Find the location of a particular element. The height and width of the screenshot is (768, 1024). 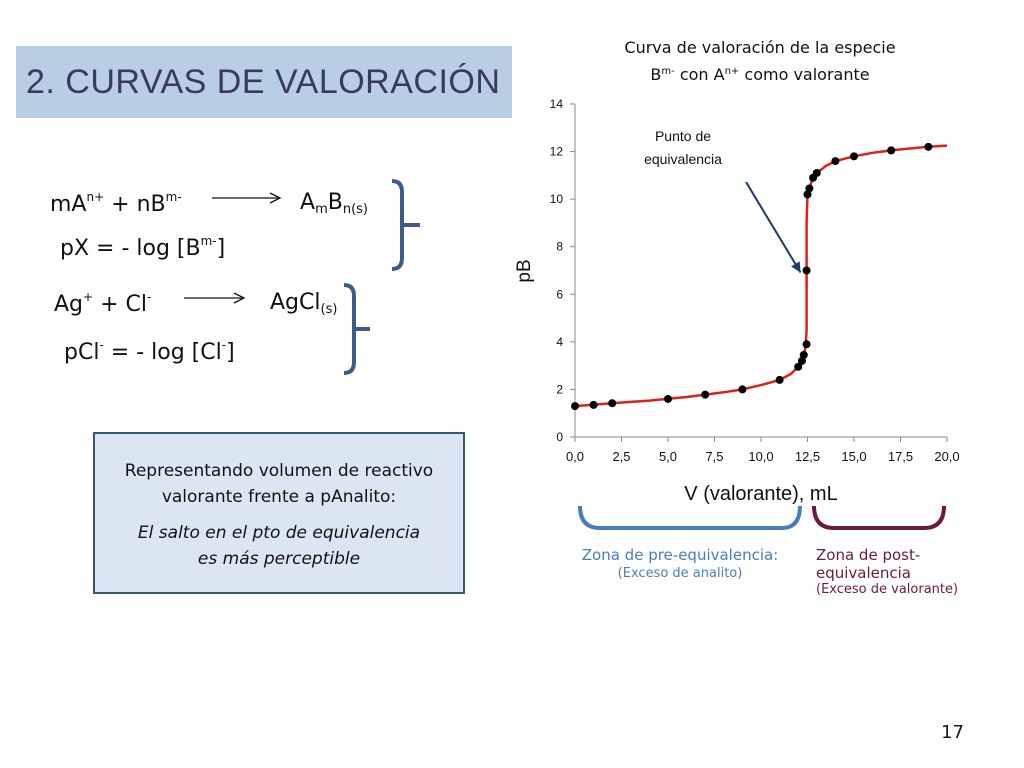

annotation-arrowhead is located at coordinates (796, 267).